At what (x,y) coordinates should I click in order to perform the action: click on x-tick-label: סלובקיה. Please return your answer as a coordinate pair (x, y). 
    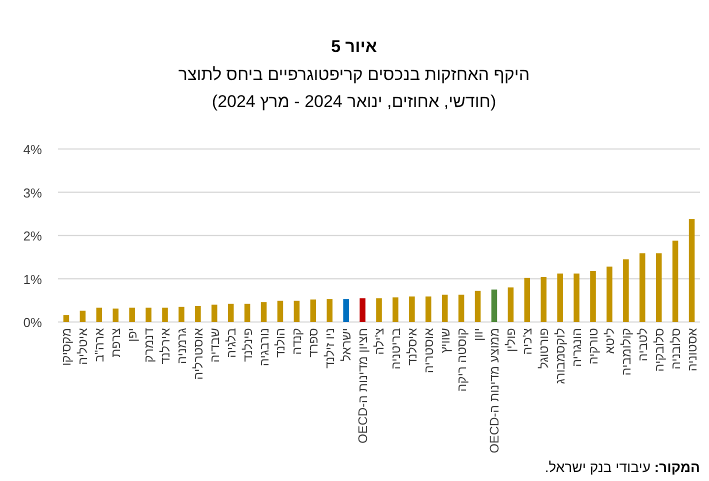
    Looking at the image, I should click on (659, 350).